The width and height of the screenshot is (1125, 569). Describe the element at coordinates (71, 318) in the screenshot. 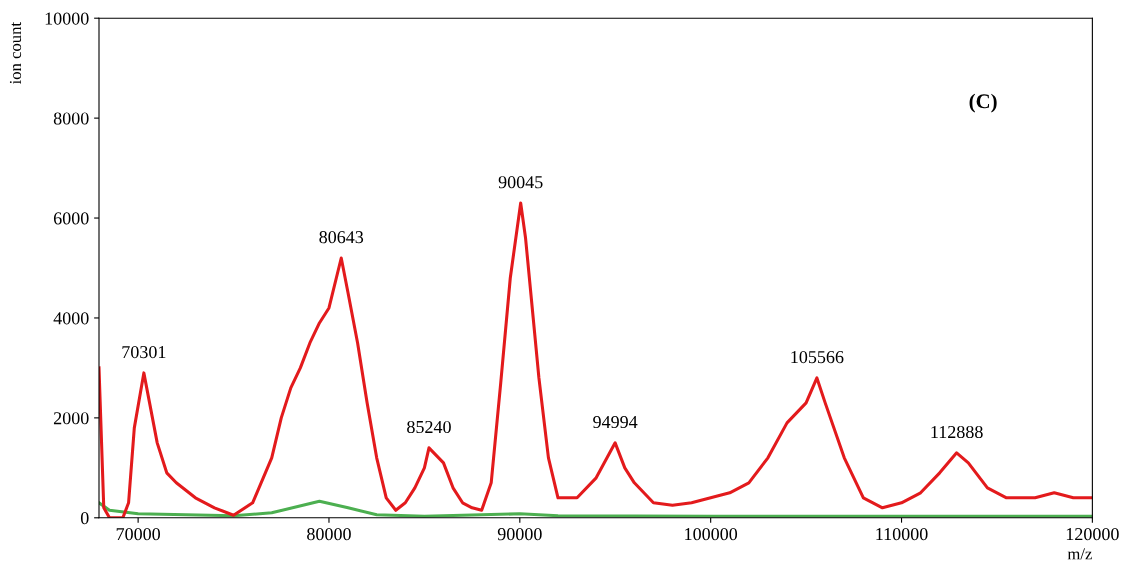

I see `y-tick-label: 4000` at that location.